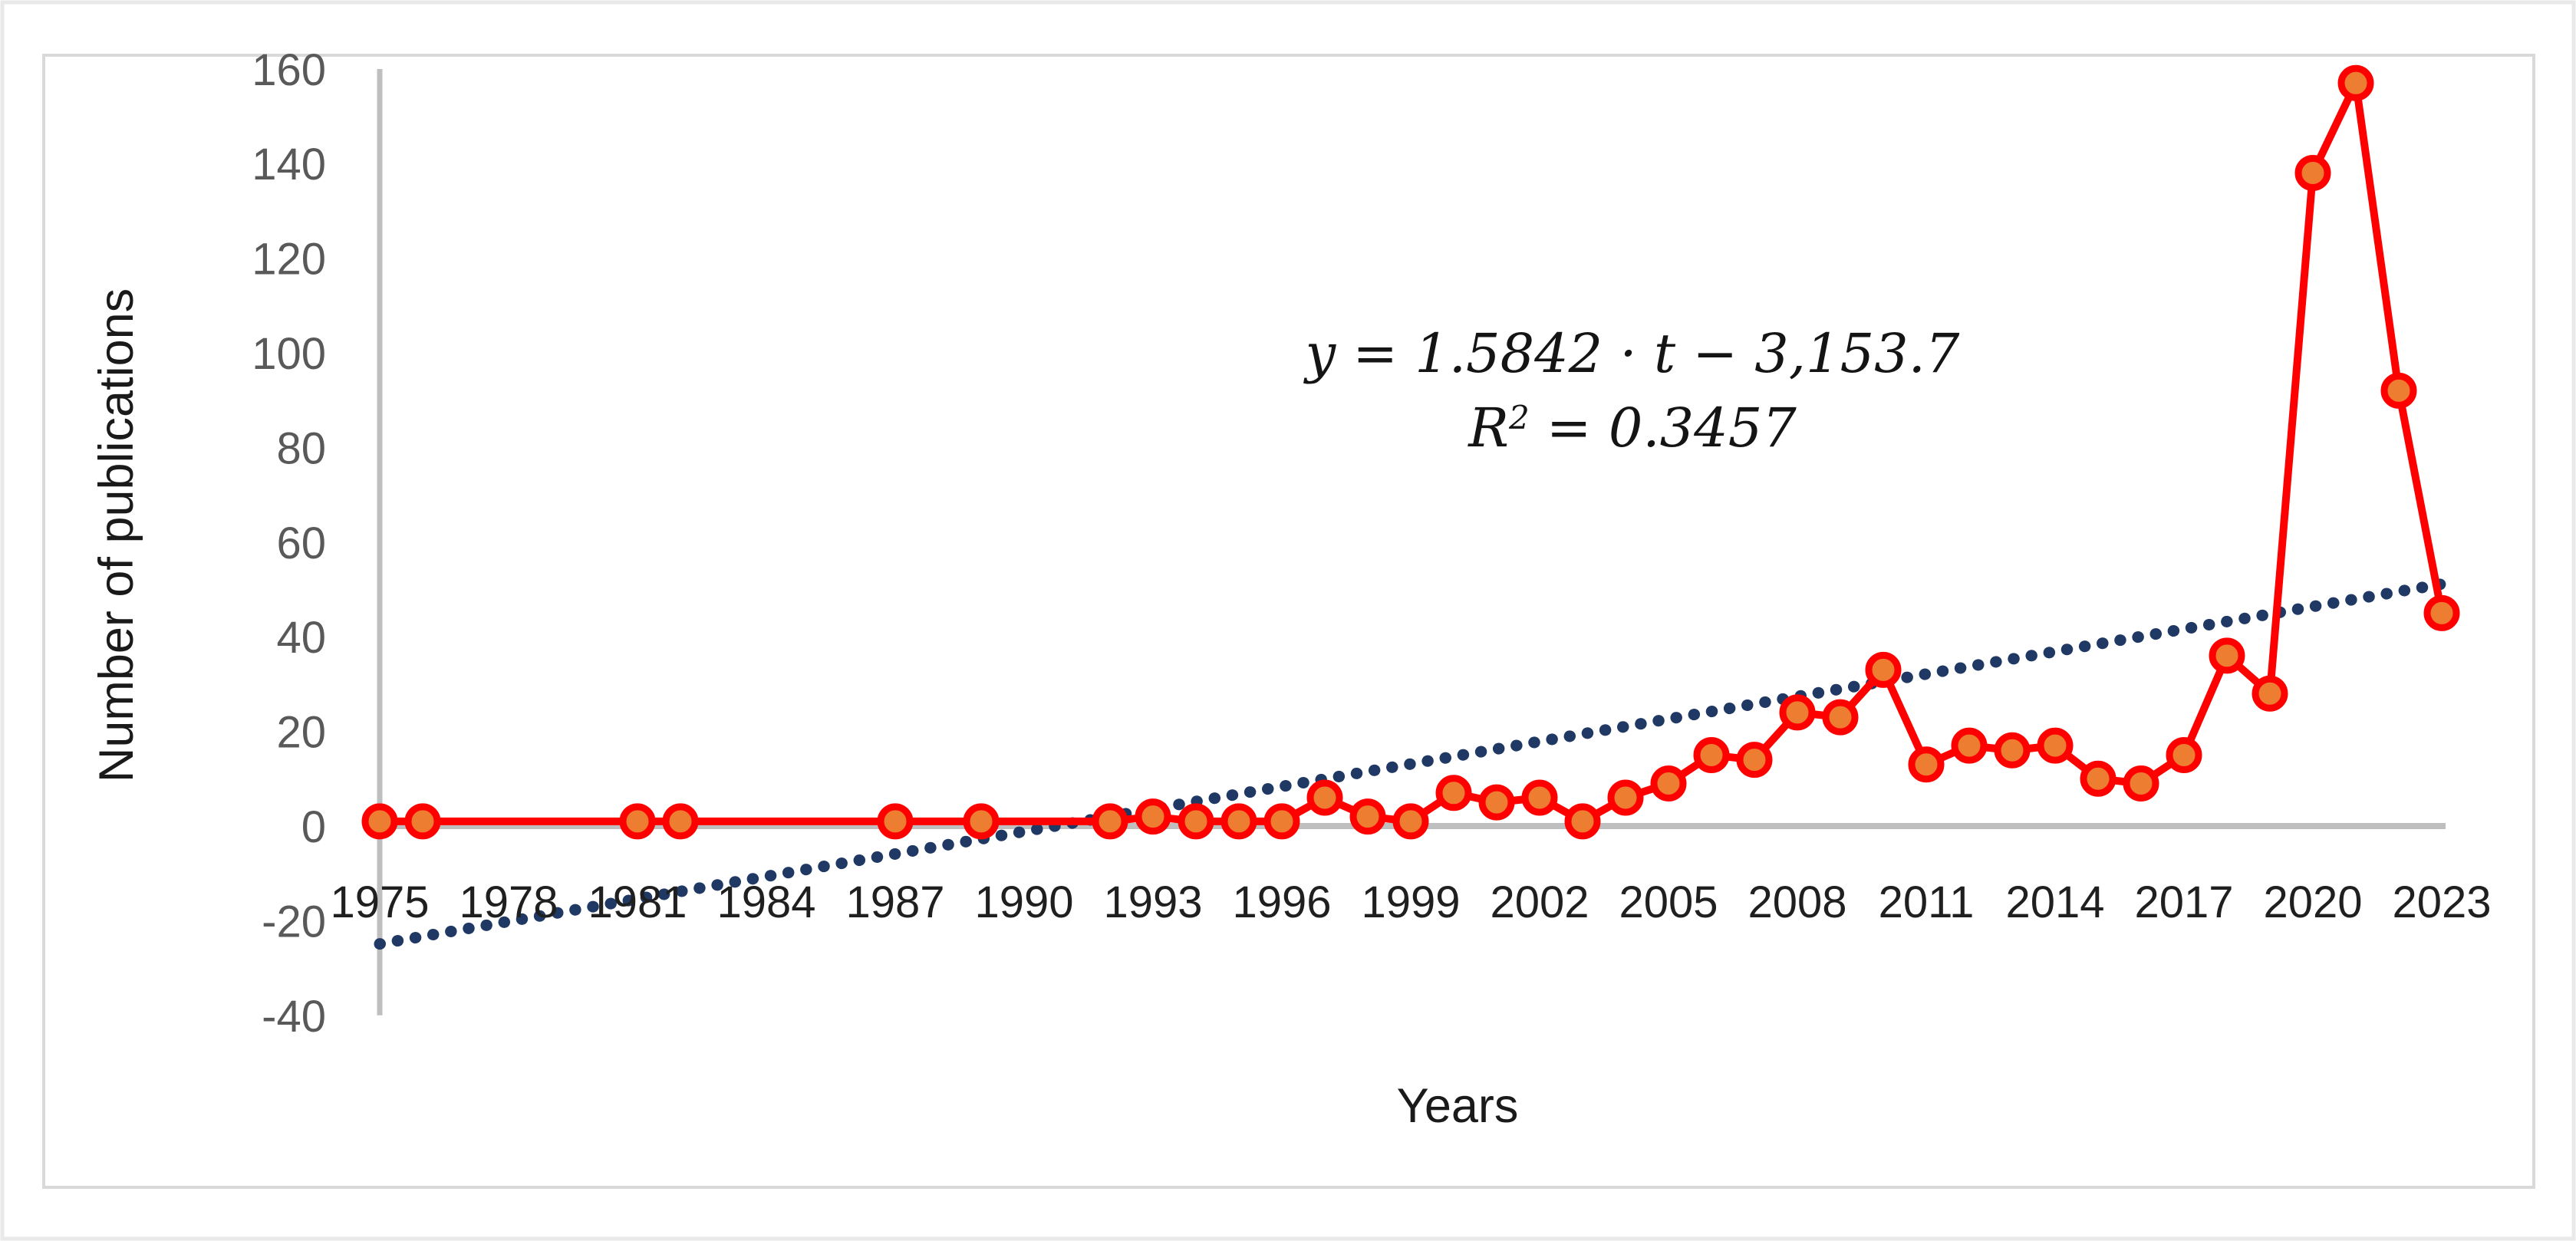 The height and width of the screenshot is (1241, 2576). I want to click on x-tick-label: 2023, so click(2441, 902).